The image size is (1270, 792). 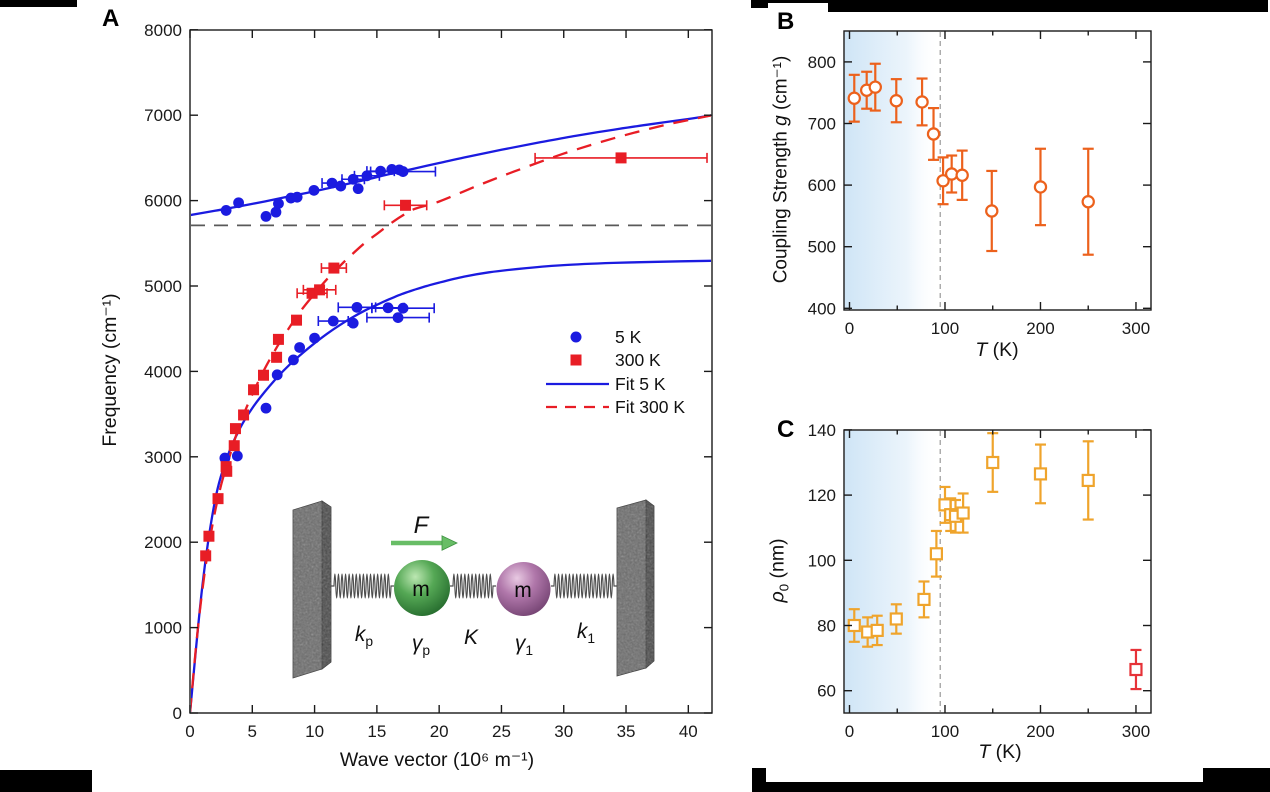 What do you see at coordinates (449, 543) in the screenshot?
I see `force-arrow-head-icon` at bounding box center [449, 543].